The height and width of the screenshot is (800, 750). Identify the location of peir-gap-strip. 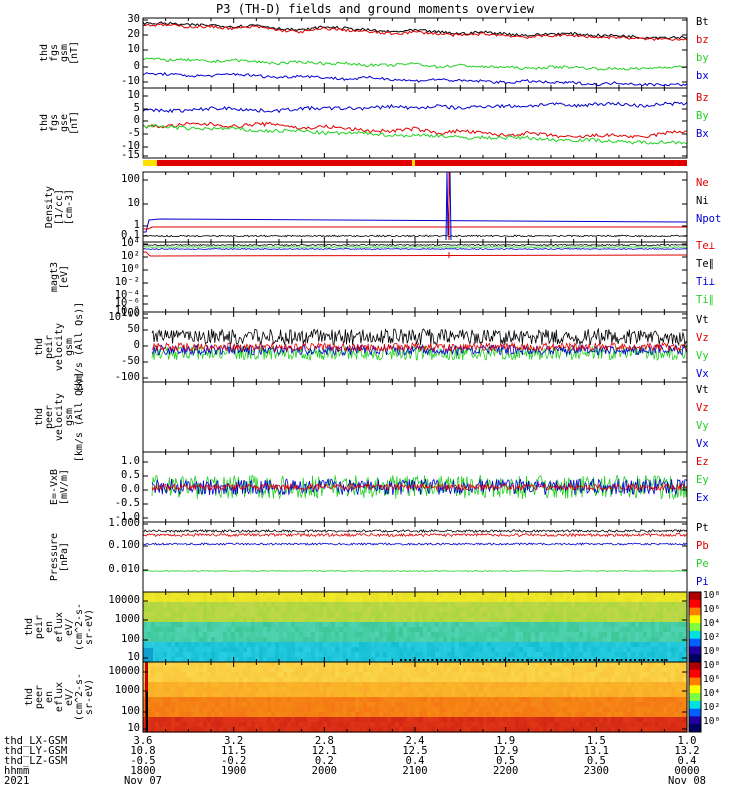
(148, 655).